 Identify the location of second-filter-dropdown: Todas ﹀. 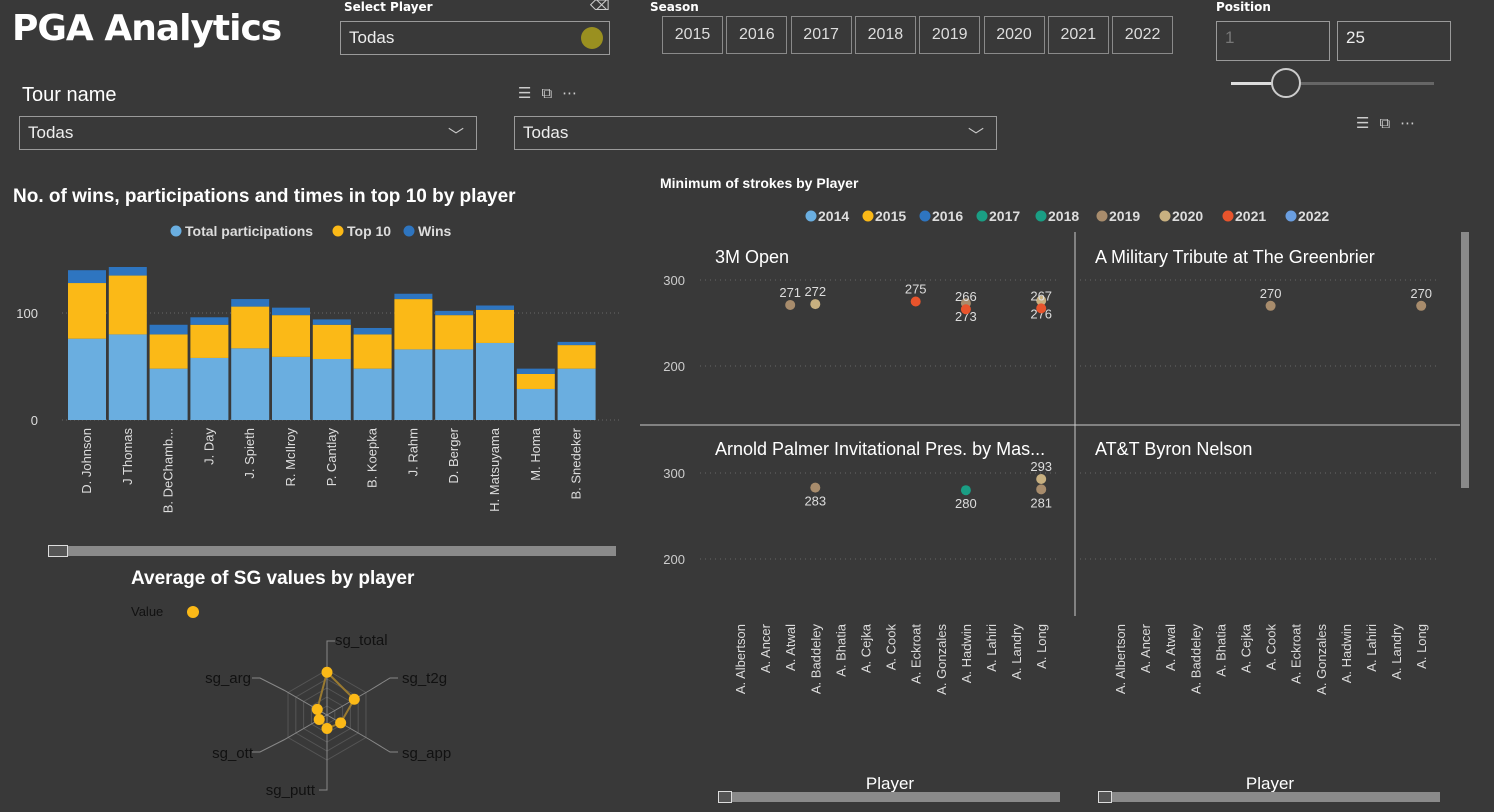
(755, 133).